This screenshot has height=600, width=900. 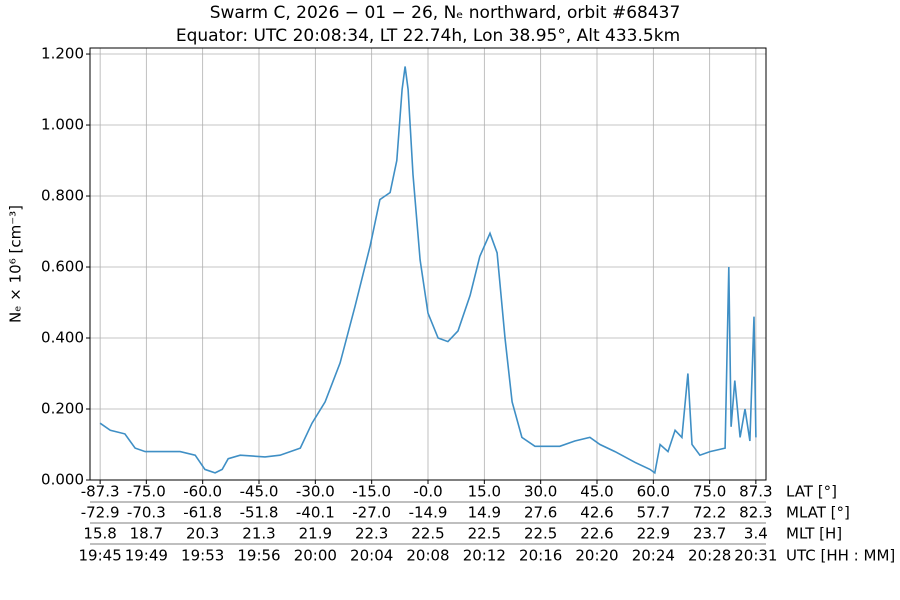 What do you see at coordinates (596, 492) in the screenshot?
I see `x-tick-label: 45.0` at bounding box center [596, 492].